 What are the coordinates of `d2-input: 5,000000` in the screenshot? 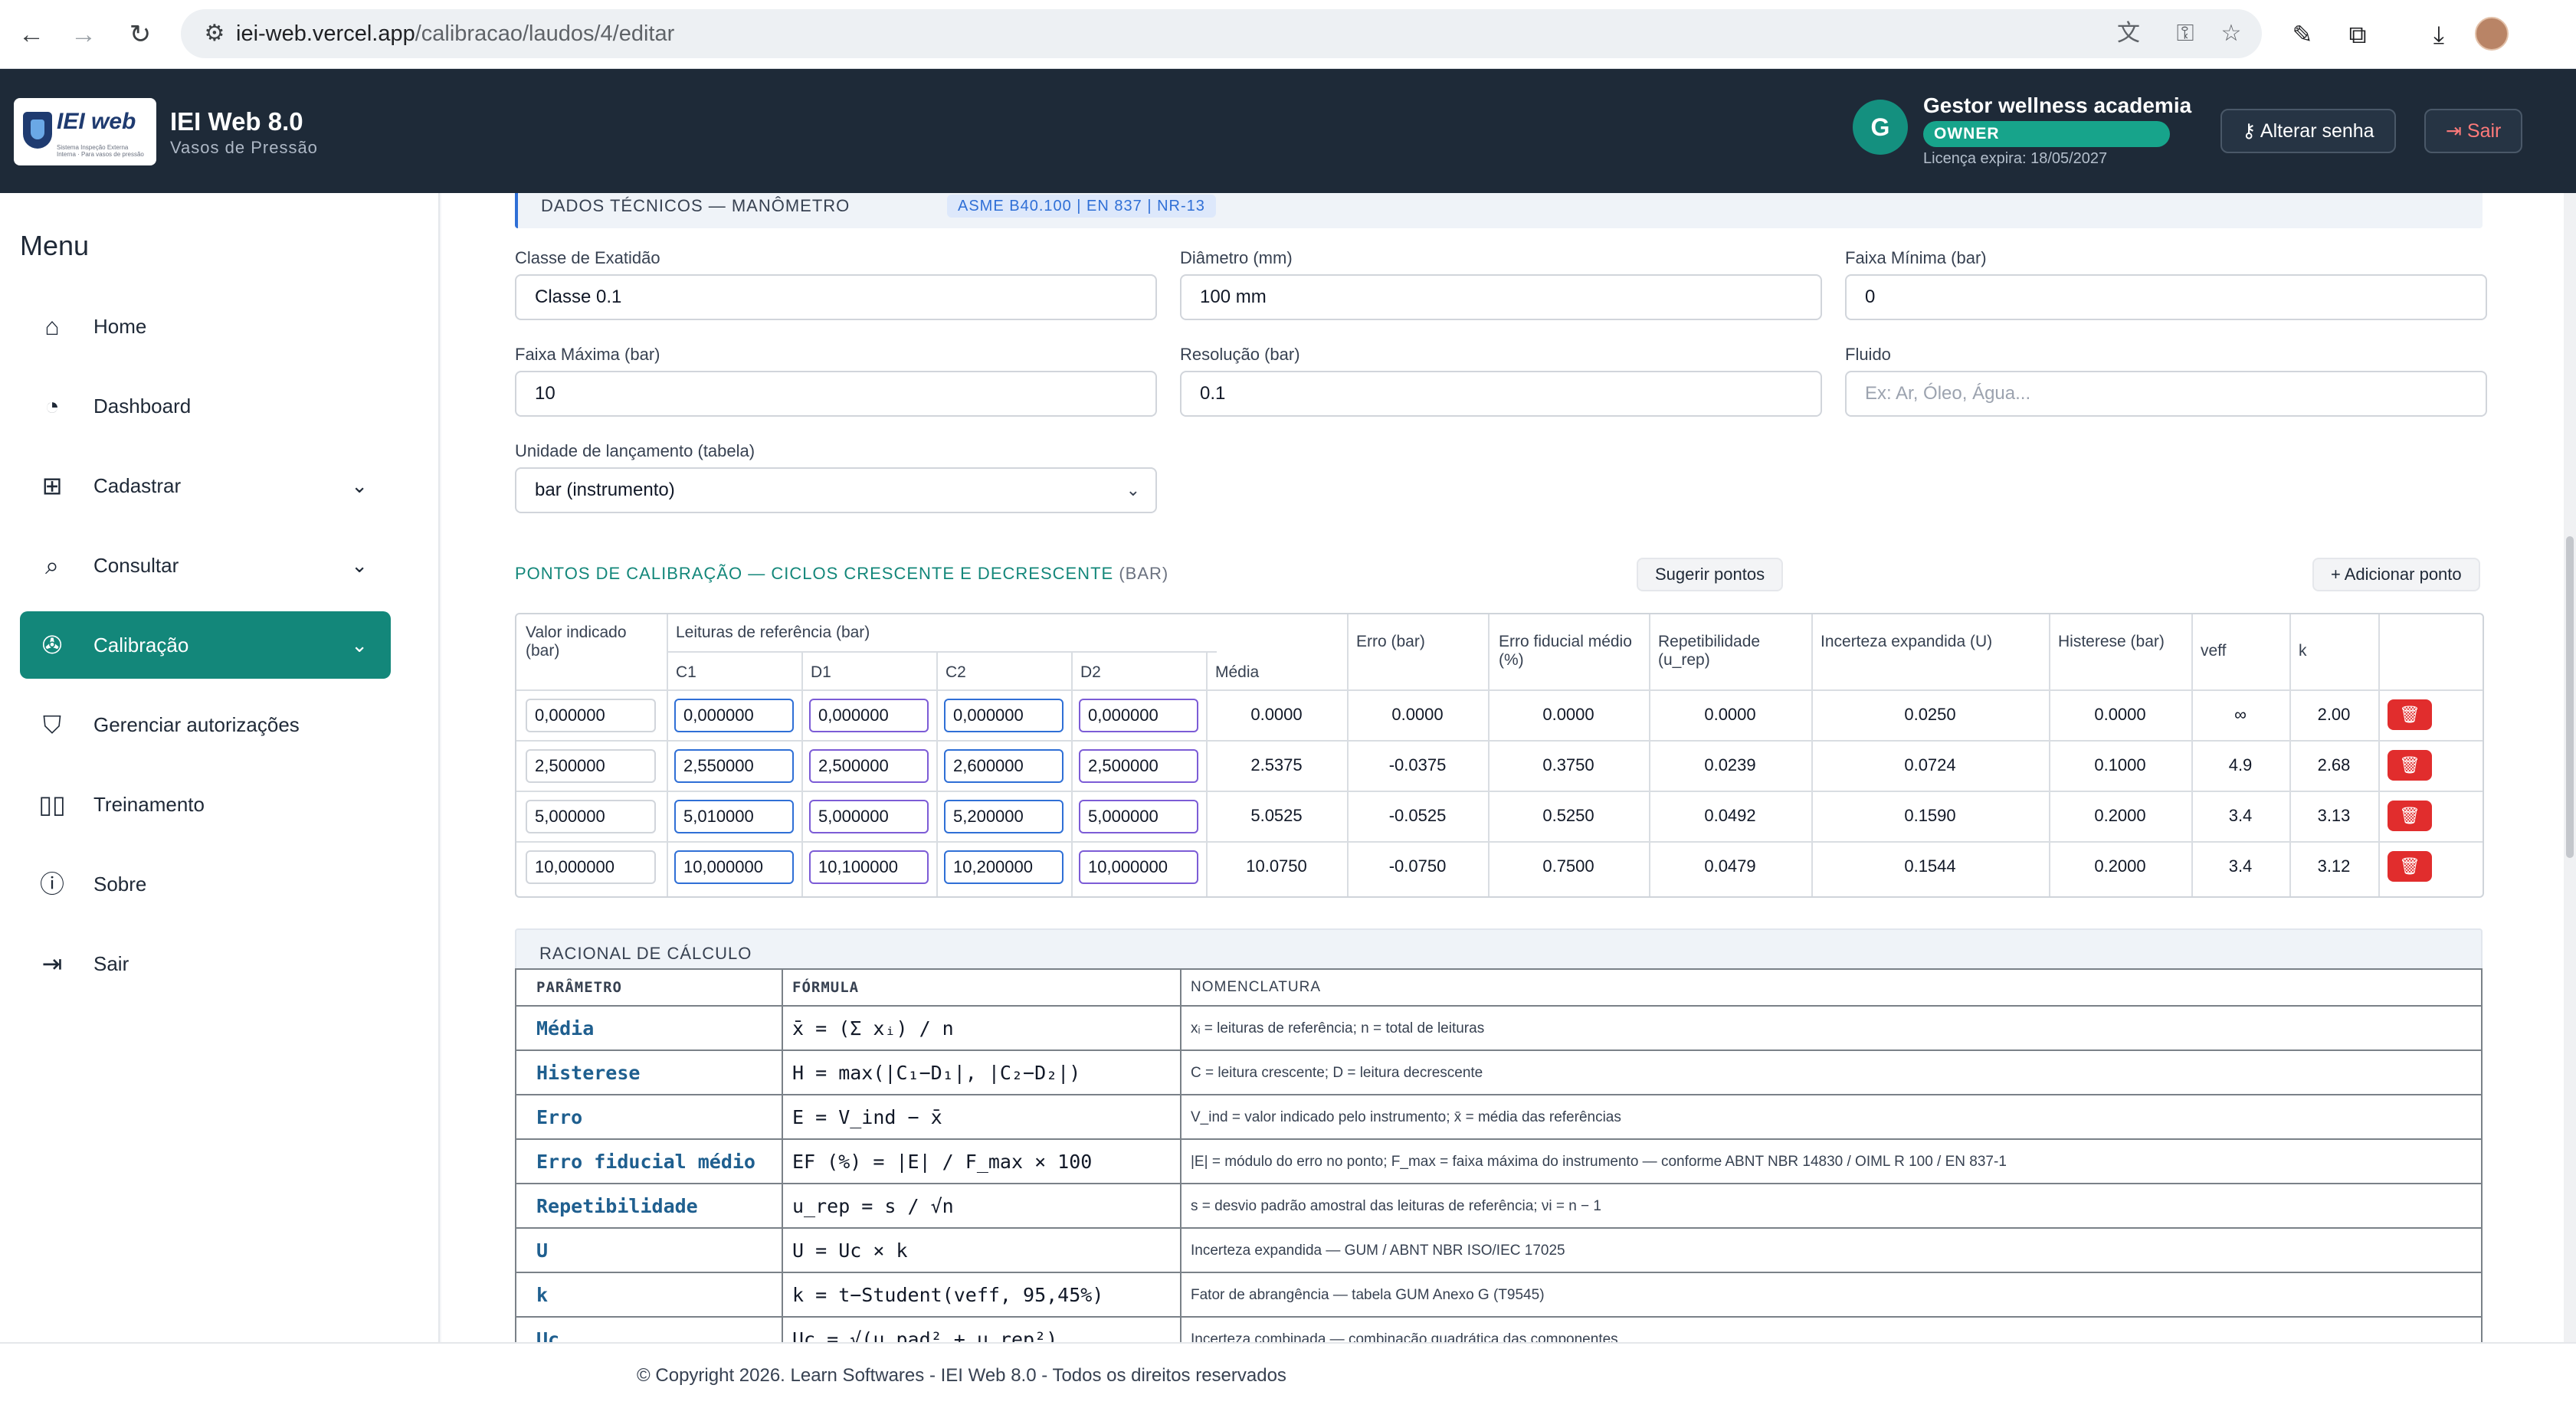 It's located at (1139, 816).